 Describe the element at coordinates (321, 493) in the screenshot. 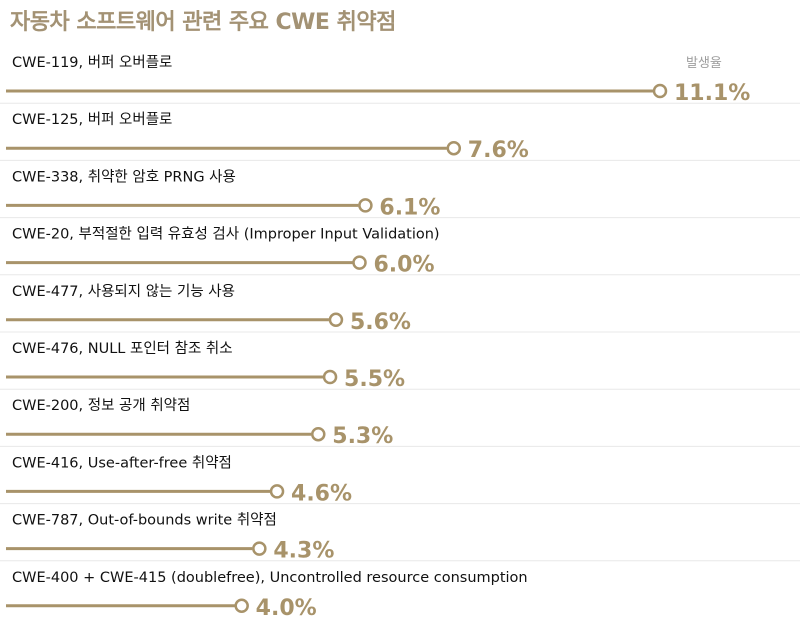

I see `value-label: 4.6%` at that location.